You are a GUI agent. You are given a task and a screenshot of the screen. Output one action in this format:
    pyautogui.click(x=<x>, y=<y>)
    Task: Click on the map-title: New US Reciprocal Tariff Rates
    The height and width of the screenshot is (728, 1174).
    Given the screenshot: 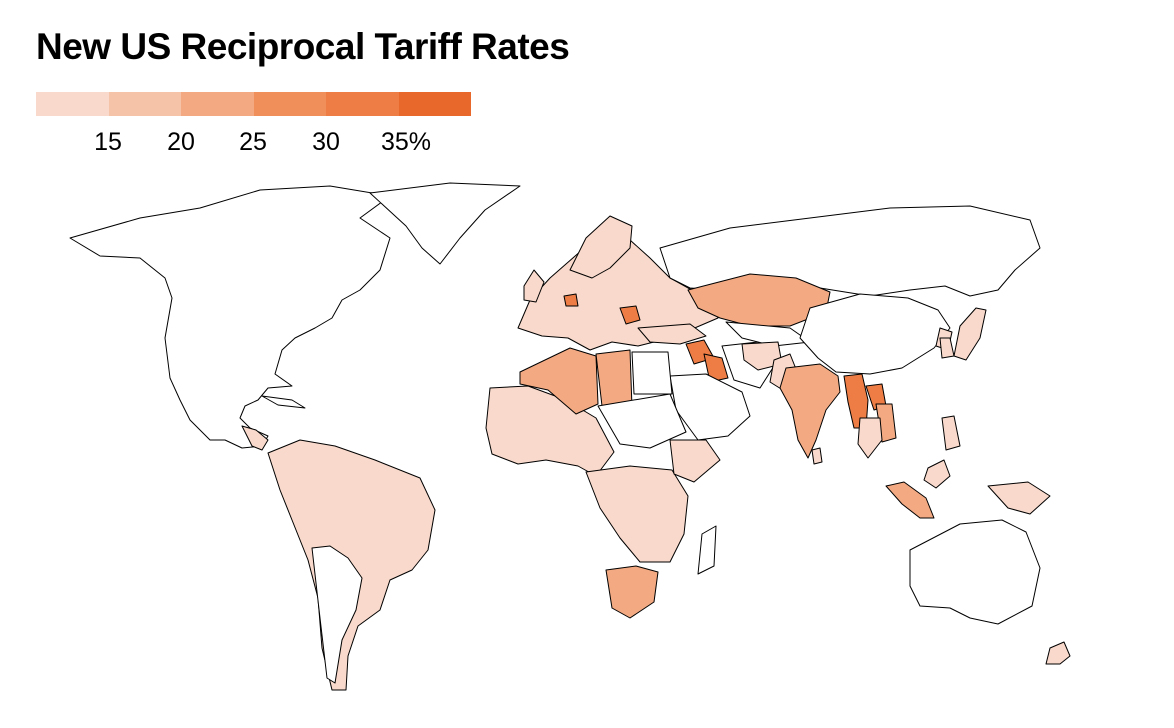 What is the action you would take?
    pyautogui.click(x=303, y=46)
    